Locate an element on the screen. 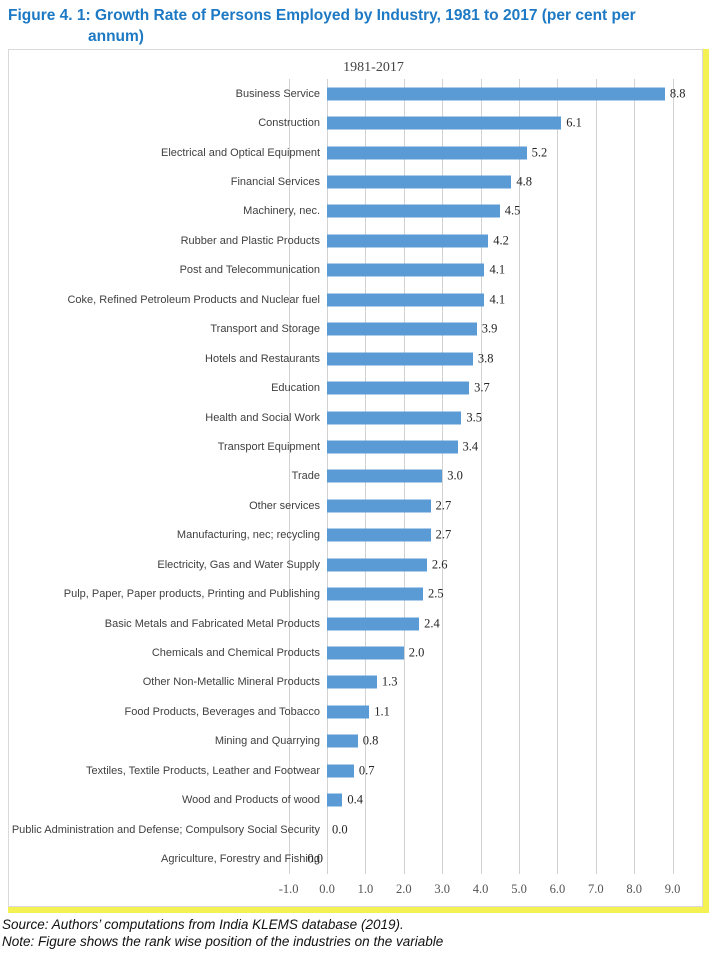 The image size is (709, 961). category-label: Hotels and Restaurants is located at coordinates (262, 358).